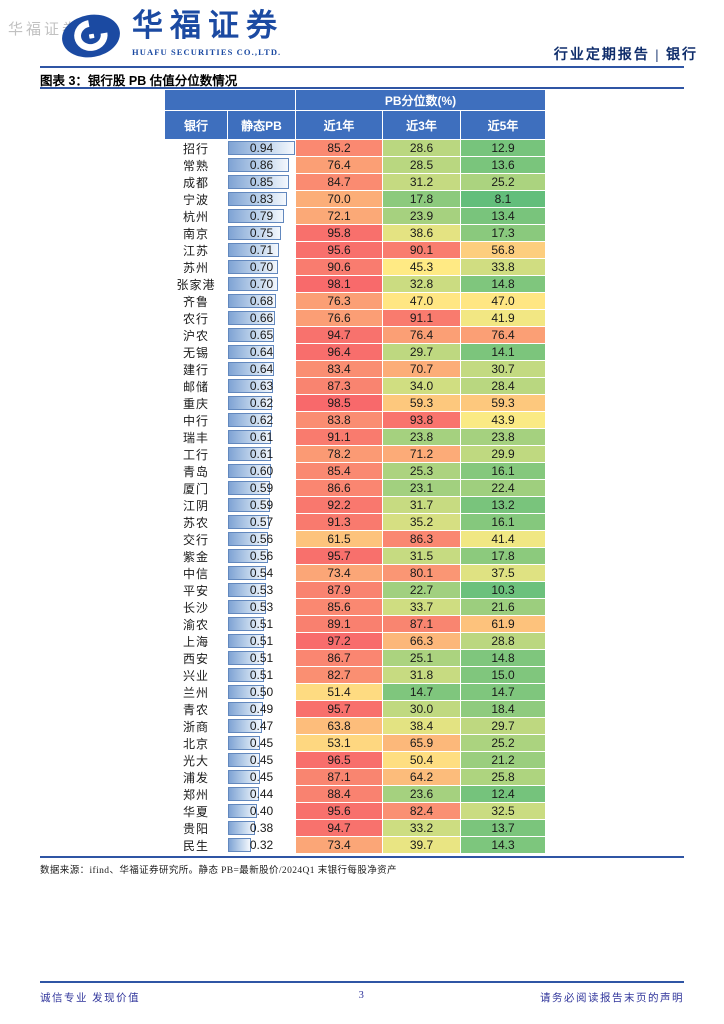 Image resolution: width=724 pixels, height=1024 pixels. What do you see at coordinates (196, 420) in the screenshot?
I see `bank-name-cell: 中行` at bounding box center [196, 420].